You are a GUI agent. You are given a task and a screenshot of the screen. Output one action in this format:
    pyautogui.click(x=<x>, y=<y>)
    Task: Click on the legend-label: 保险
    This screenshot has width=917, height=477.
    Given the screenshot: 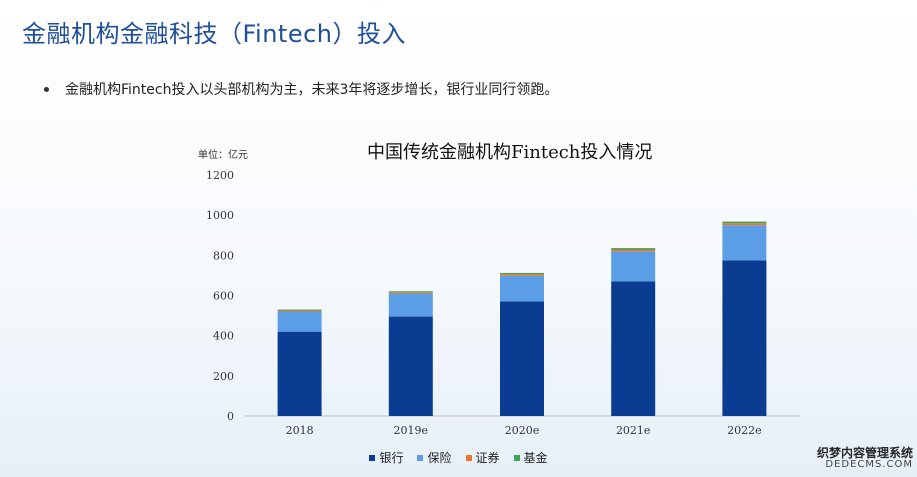 What is the action you would take?
    pyautogui.click(x=439, y=458)
    